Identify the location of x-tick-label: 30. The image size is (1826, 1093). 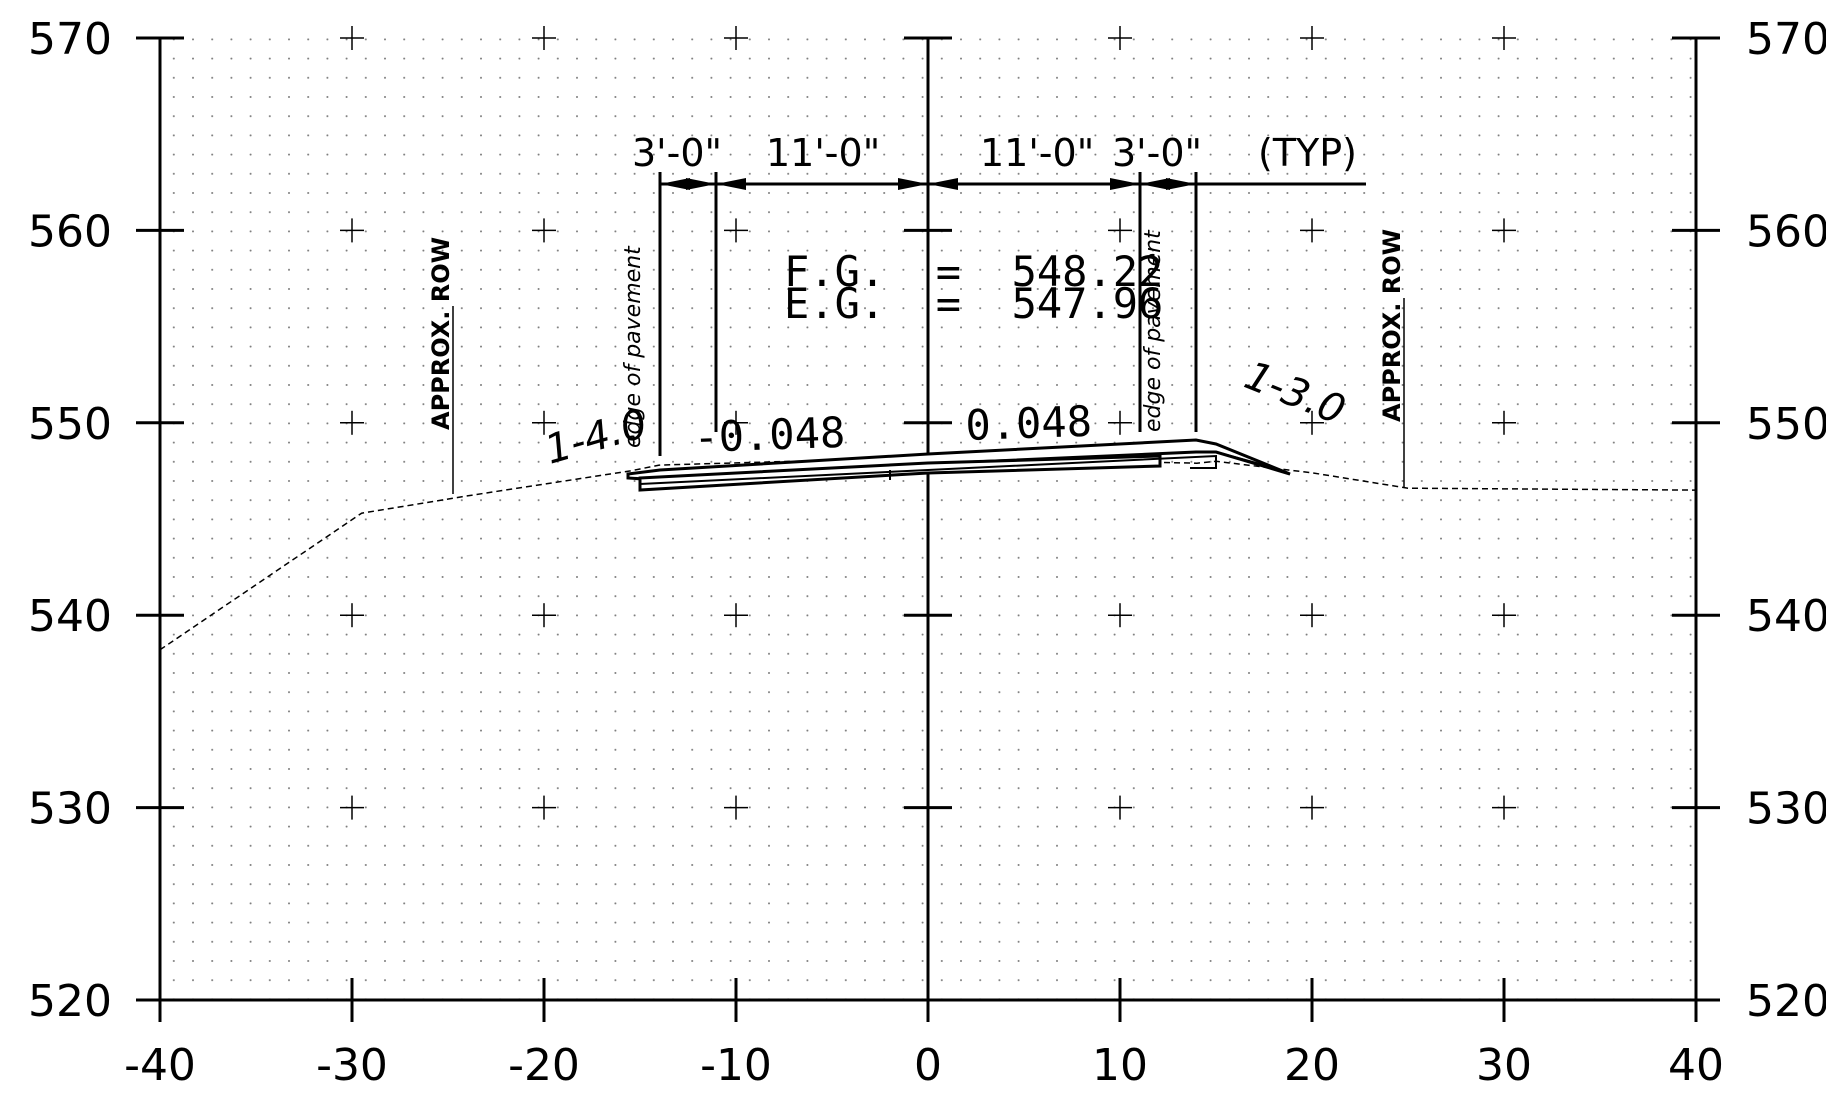
(1504, 1065).